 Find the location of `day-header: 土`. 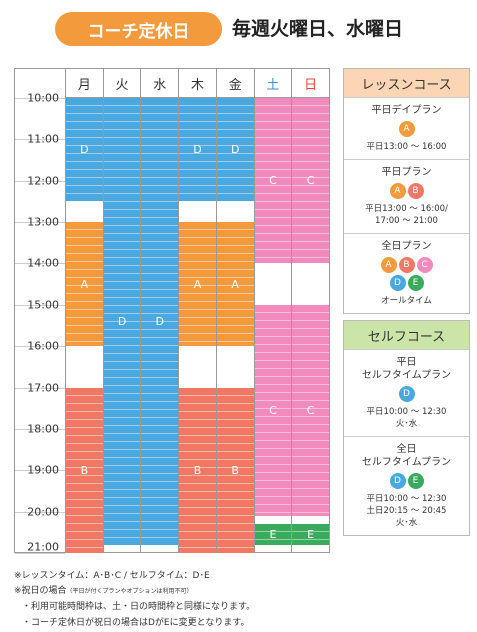

day-header: 土 is located at coordinates (272, 83).